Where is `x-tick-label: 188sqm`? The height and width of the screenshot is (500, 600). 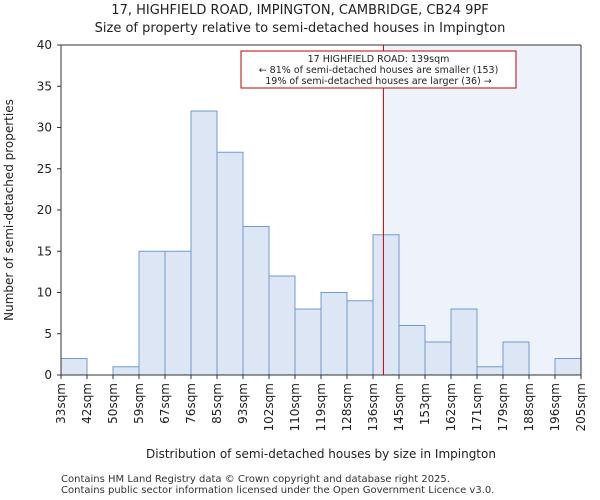
x-tick-label: 188sqm is located at coordinates (529, 407).